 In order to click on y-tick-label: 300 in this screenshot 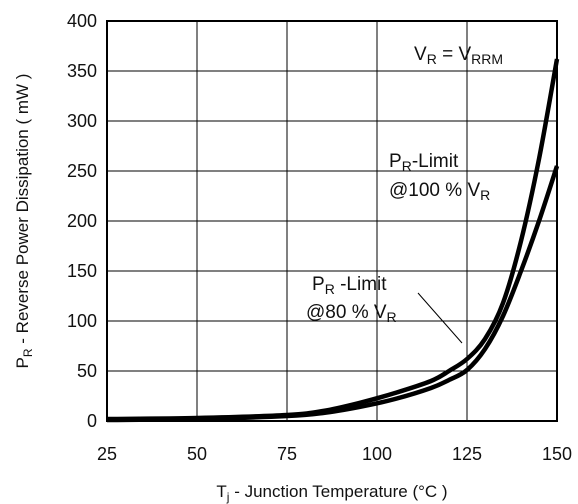, I will do `click(82, 121)`.